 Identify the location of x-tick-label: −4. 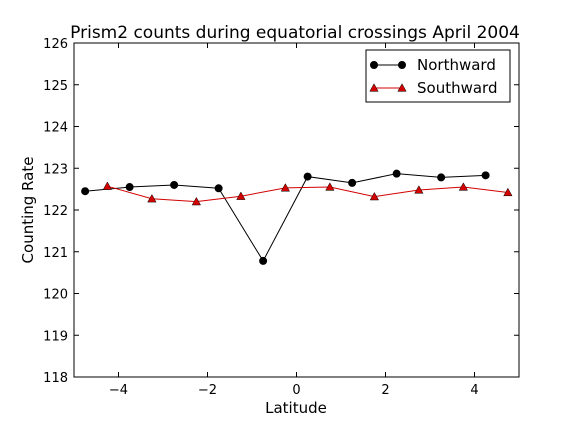
(118, 390).